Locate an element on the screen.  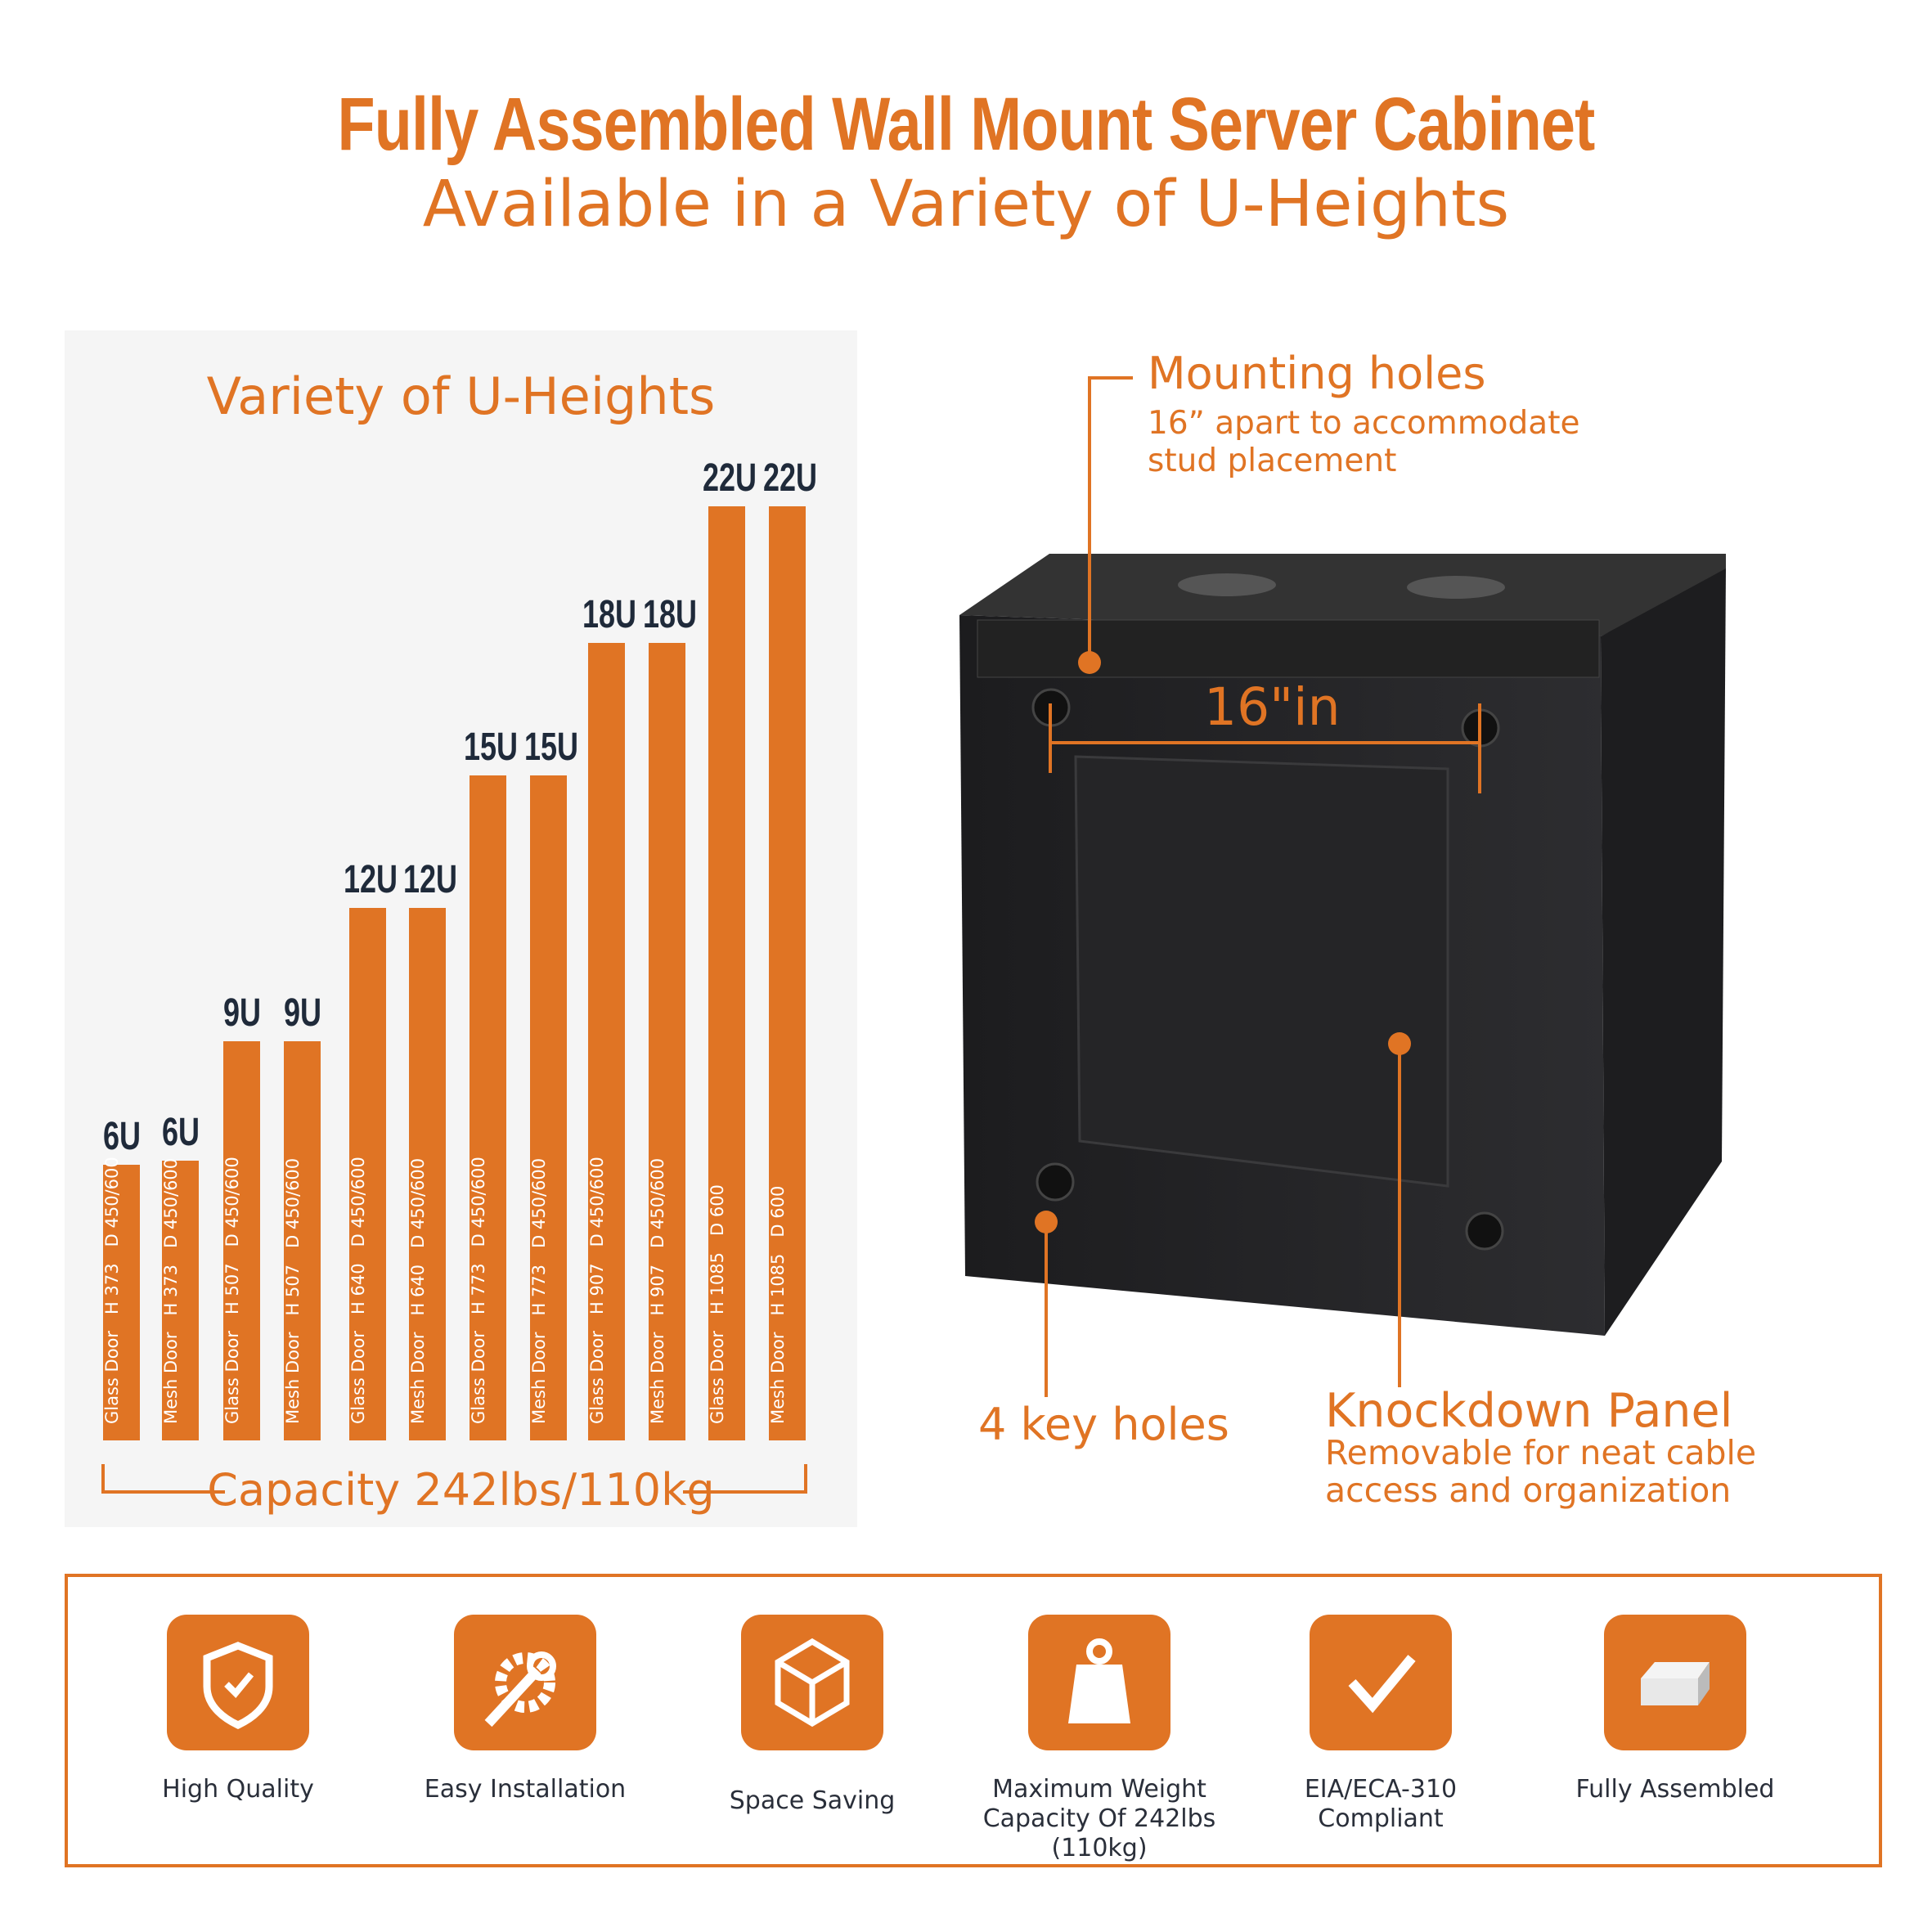
bar: Mesh Door H 640 D 450/600 is located at coordinates (427, 1174).